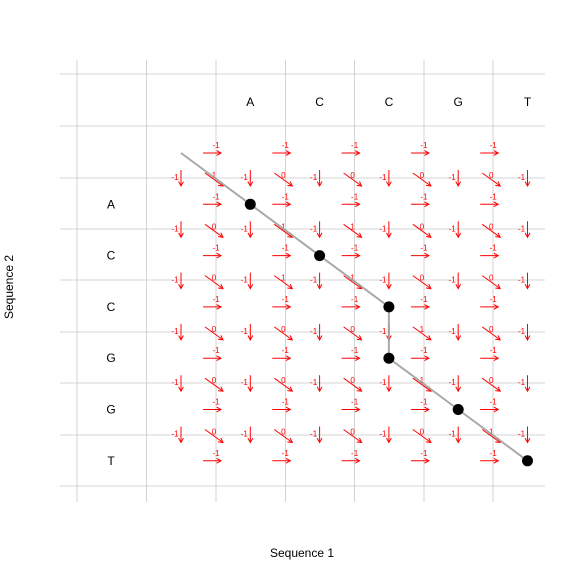 The width and height of the screenshot is (576, 576). What do you see at coordinates (111, 307) in the screenshot?
I see `seq2-char: C` at bounding box center [111, 307].